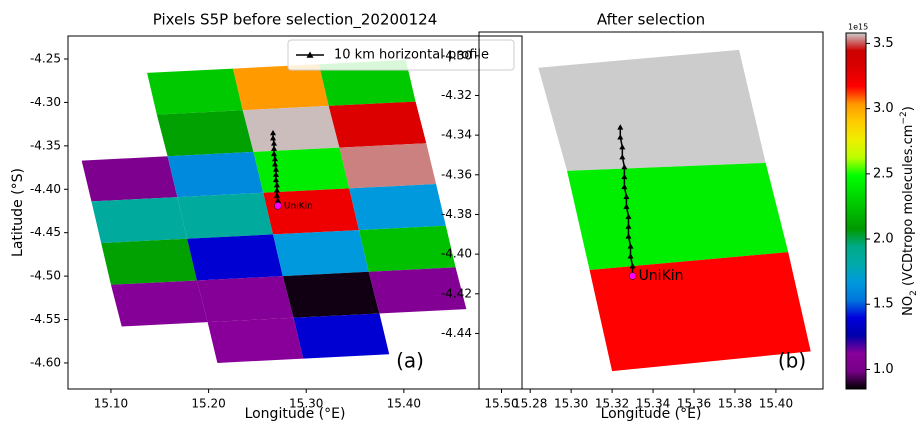  What do you see at coordinates (694, 404) in the screenshot?
I see `x-tick-label: 15.36` at bounding box center [694, 404].